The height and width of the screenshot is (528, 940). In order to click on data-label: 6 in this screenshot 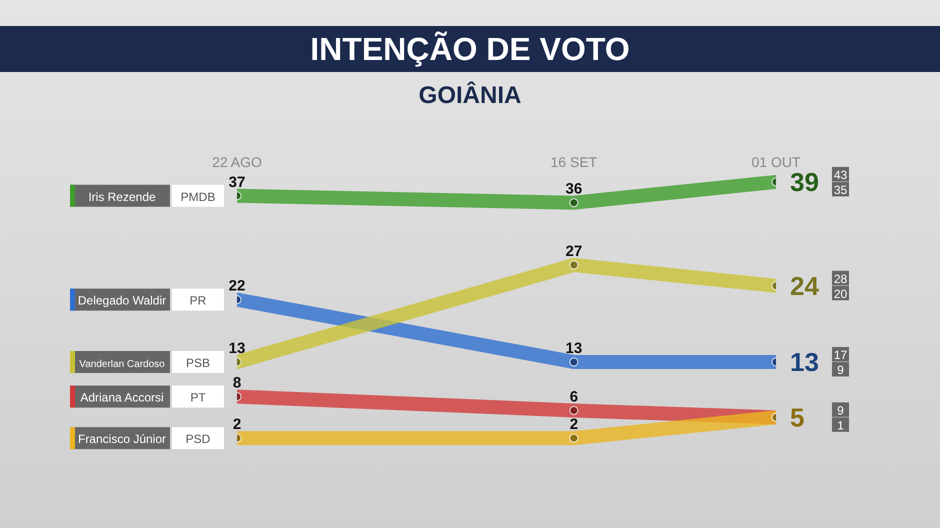, I will do `click(574, 397)`.